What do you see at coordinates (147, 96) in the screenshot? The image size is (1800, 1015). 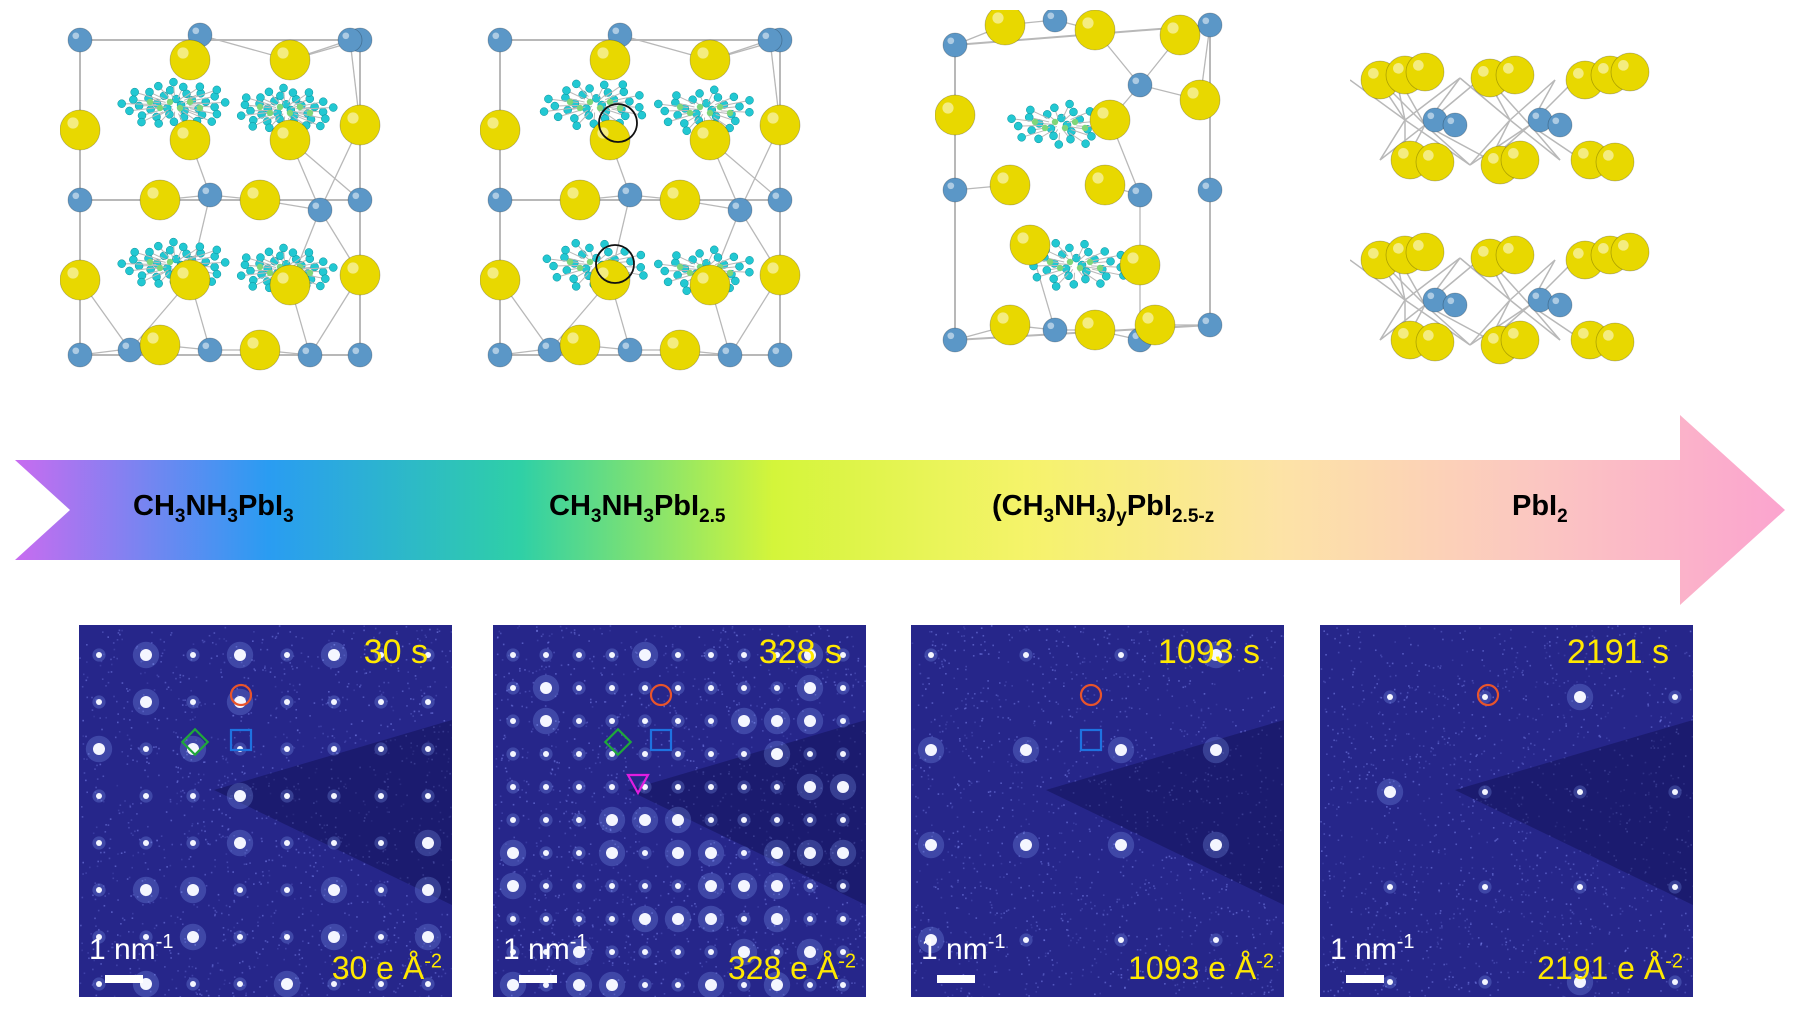 I see `bond` at bounding box center [147, 96].